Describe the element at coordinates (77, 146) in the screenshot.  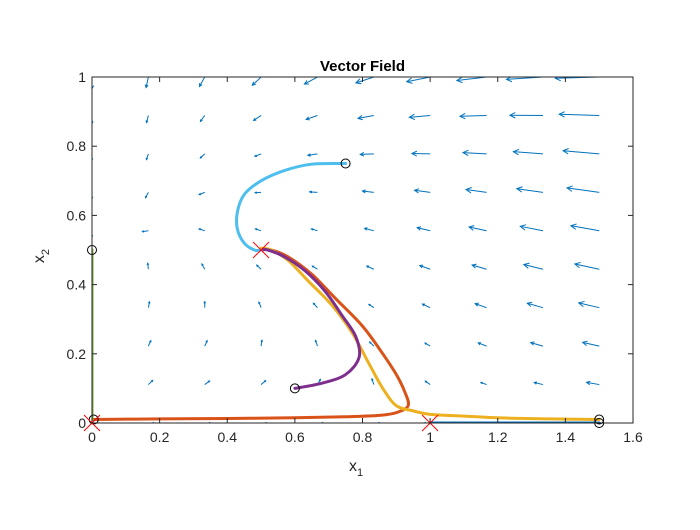
I see `y-tick-label: 0.8` at that location.